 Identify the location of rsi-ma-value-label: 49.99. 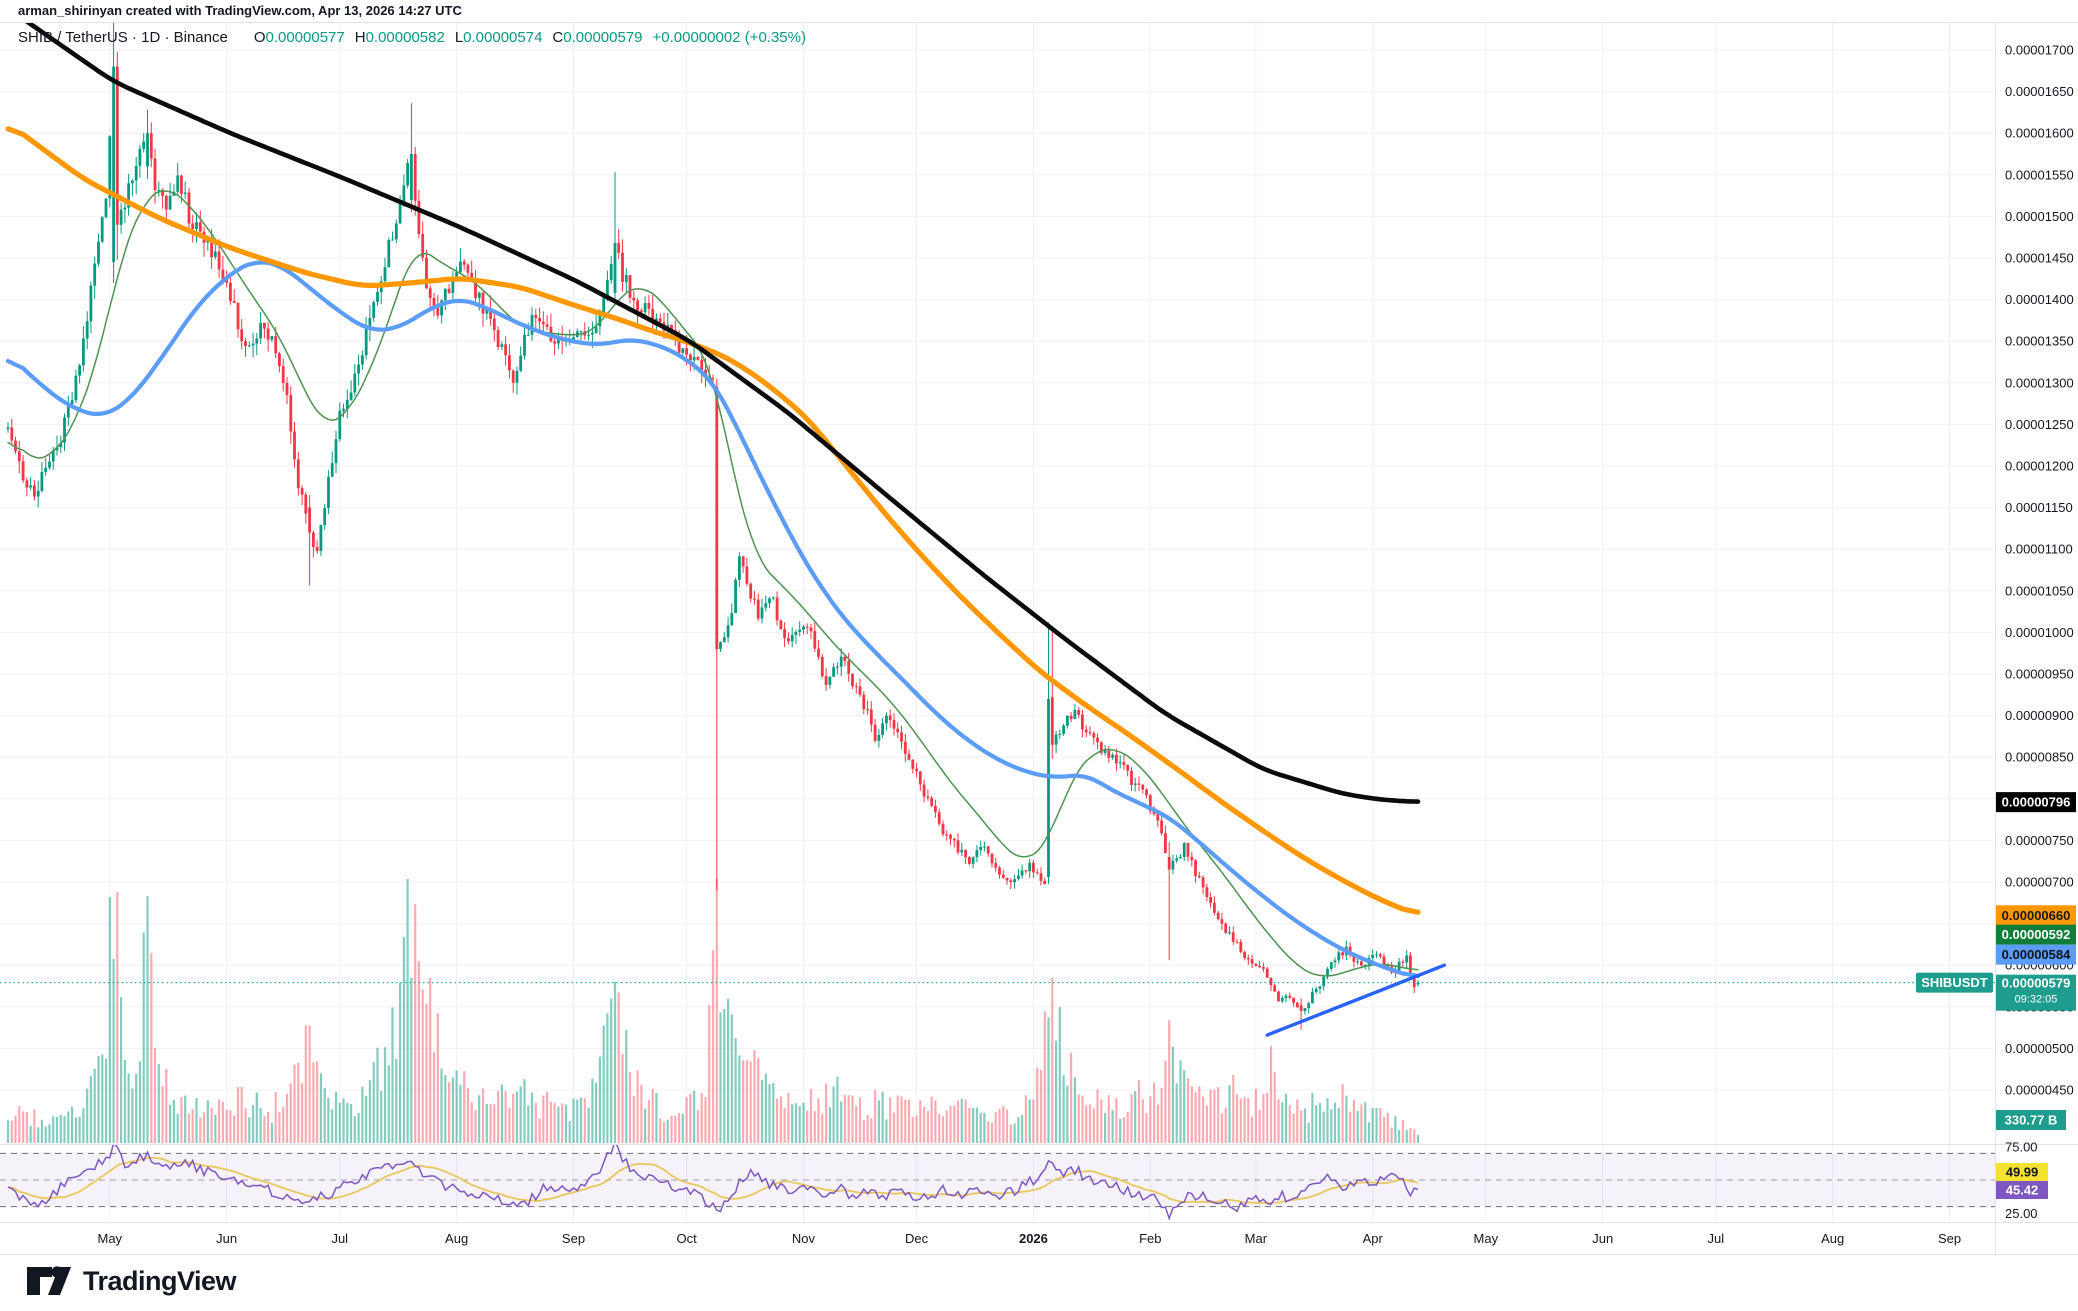
(2022, 1172).